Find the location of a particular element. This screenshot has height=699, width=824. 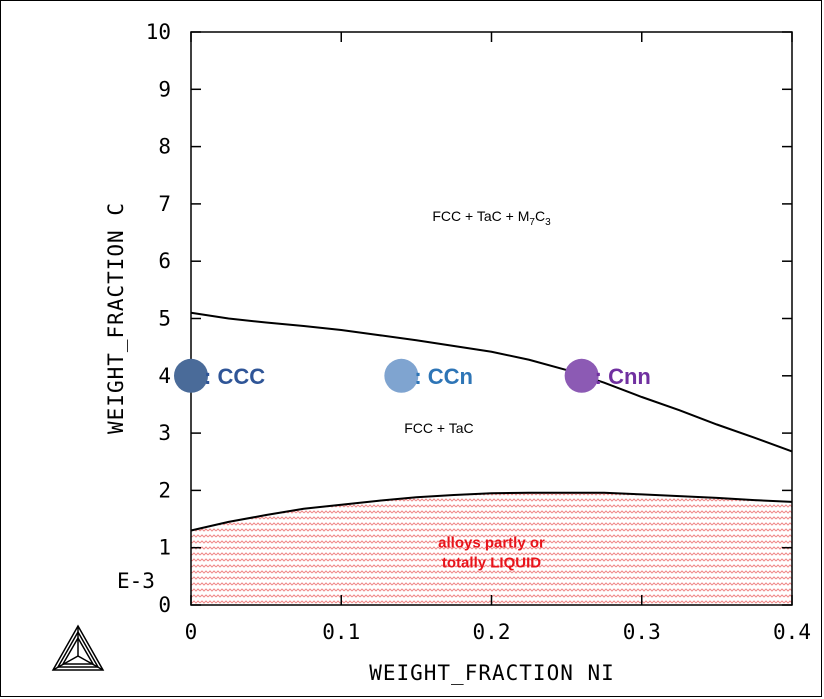

x-tick-label: 0 is located at coordinates (191, 632).